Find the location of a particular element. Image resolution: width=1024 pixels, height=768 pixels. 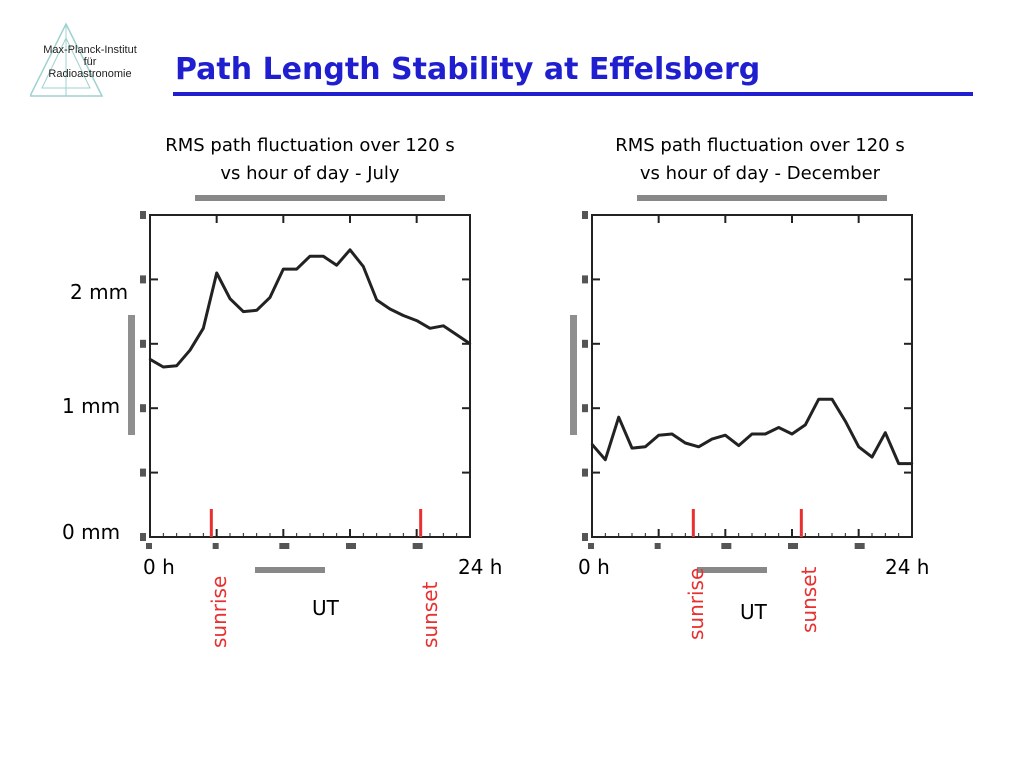

december-x-end-label: 24 h is located at coordinates (907, 567).